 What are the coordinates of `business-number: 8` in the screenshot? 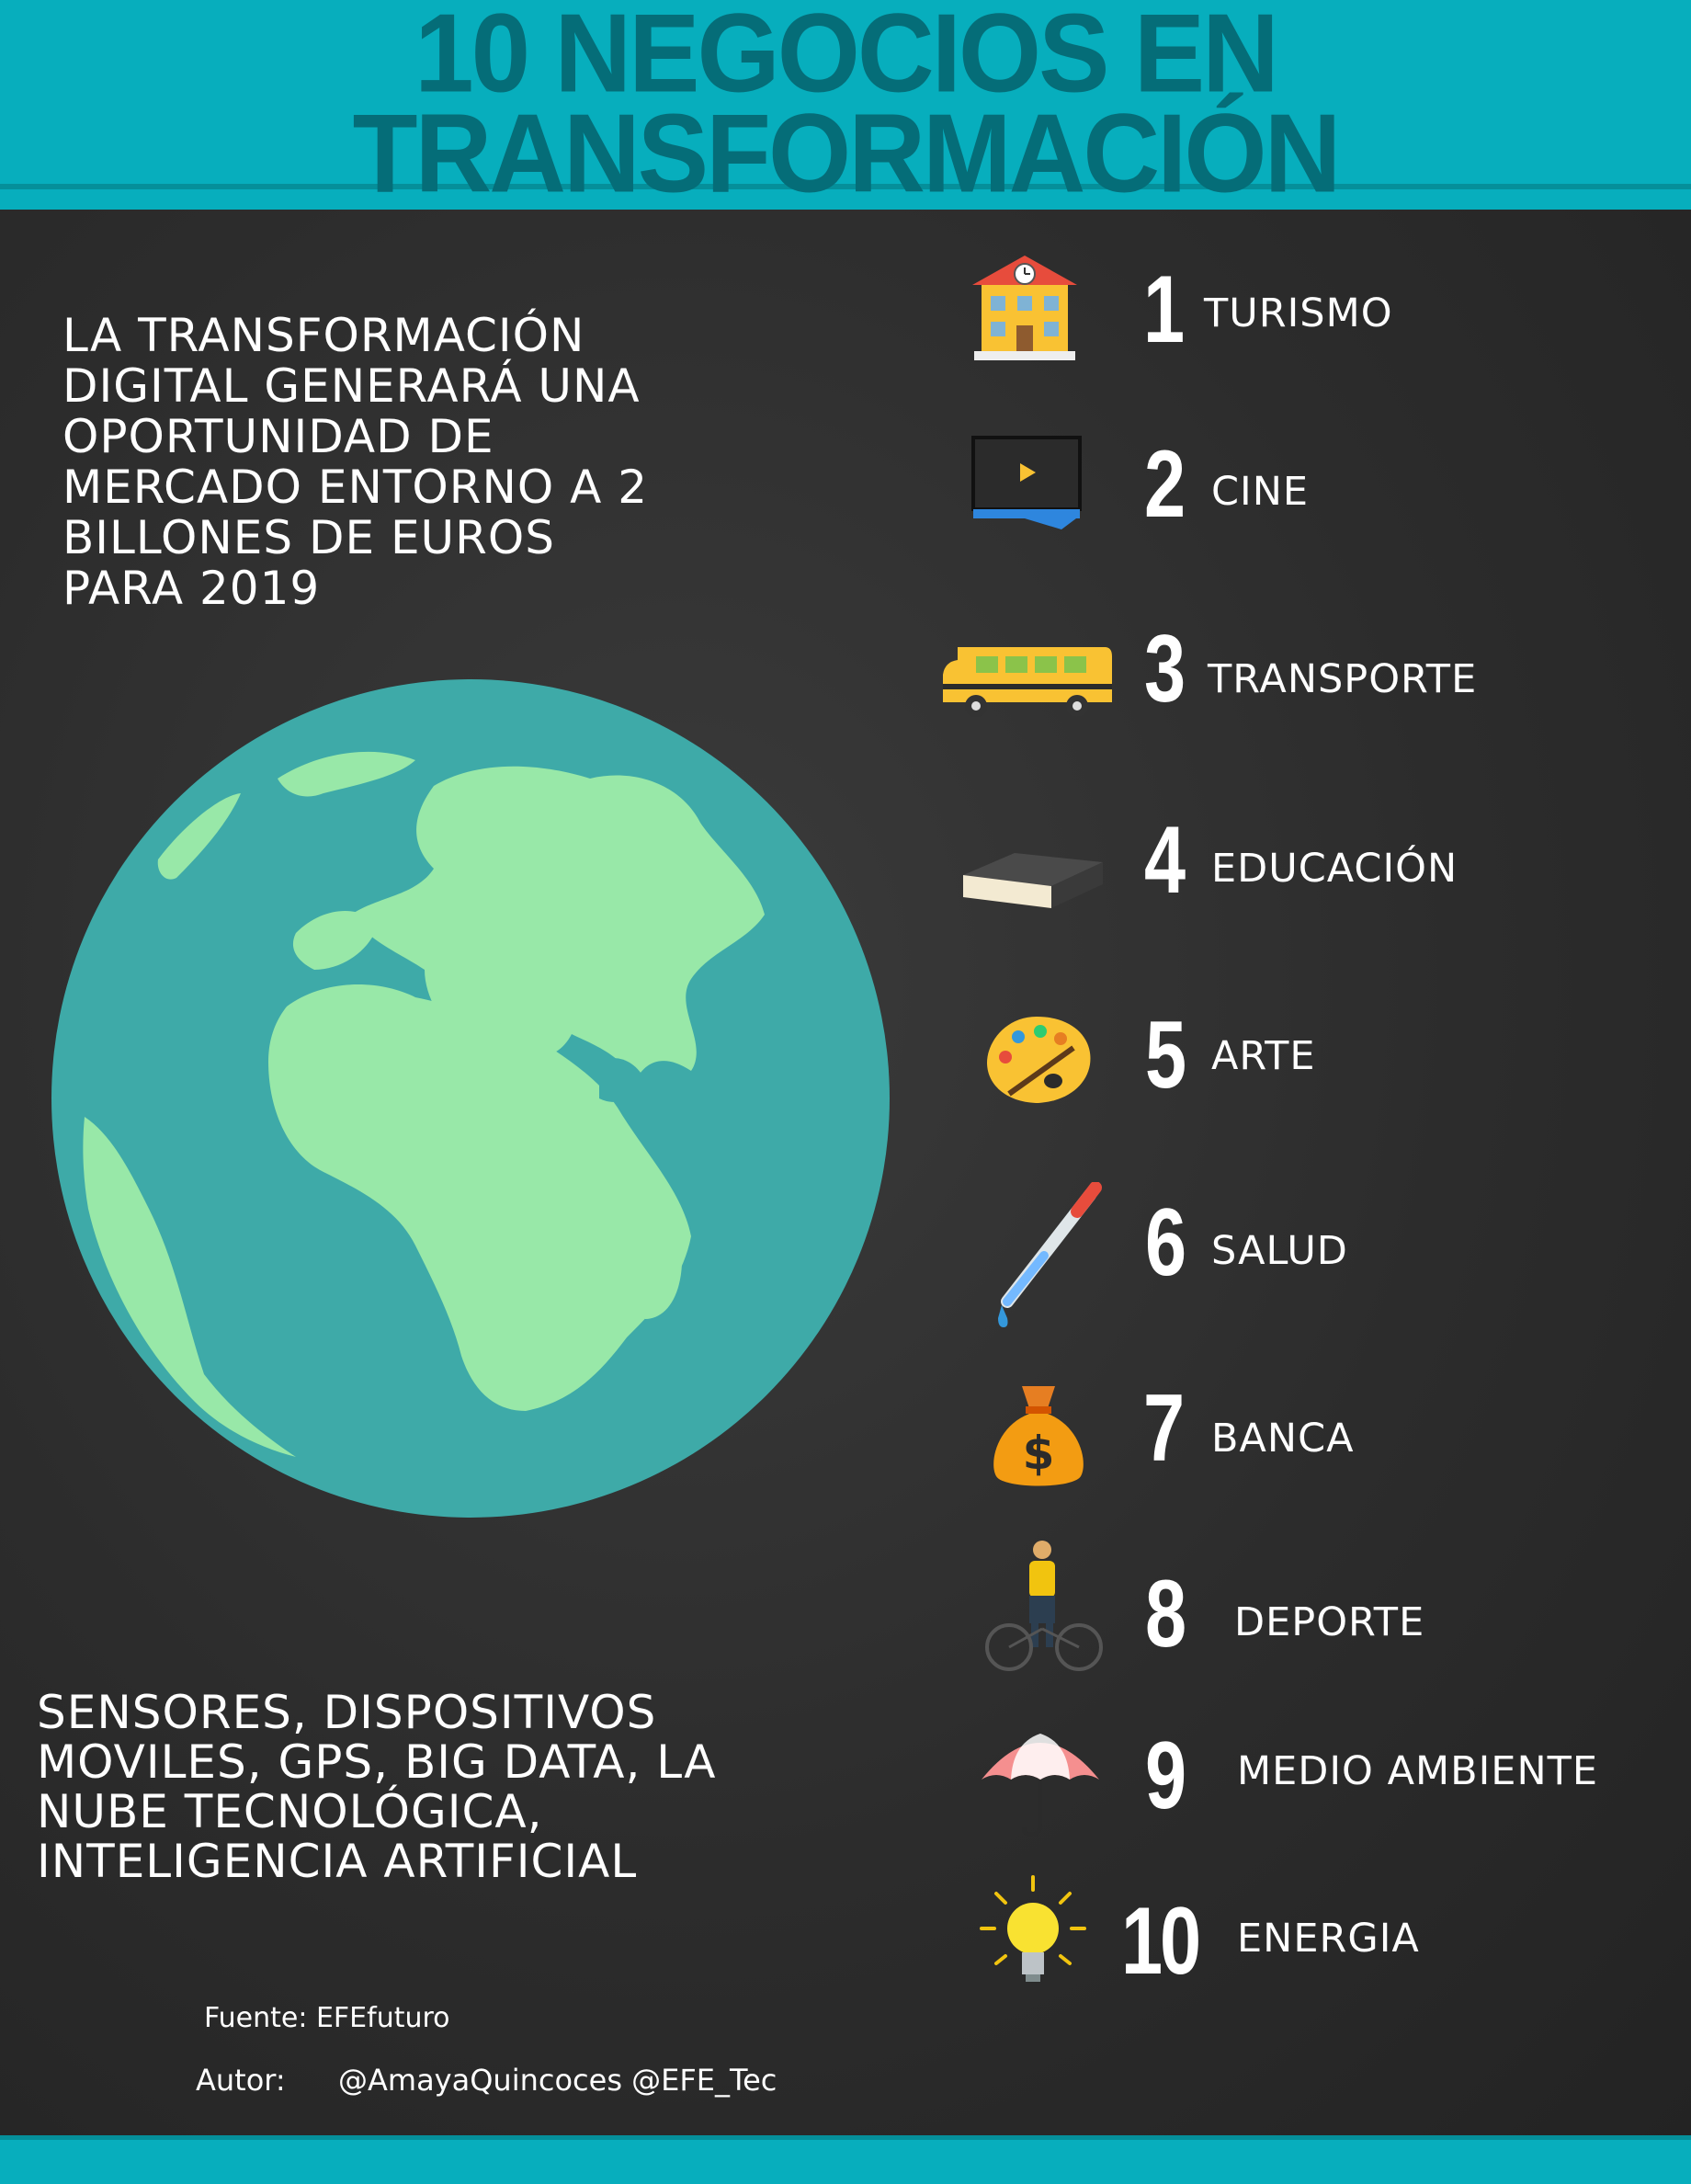 It's located at (1165, 1614).